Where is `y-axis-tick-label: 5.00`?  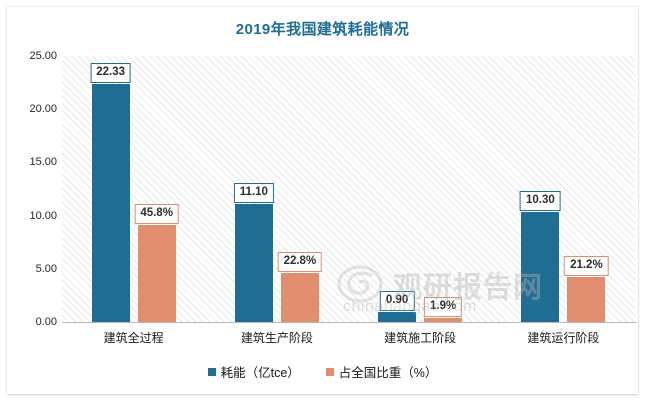
y-axis-tick-label: 5.00 is located at coordinates (46, 268).